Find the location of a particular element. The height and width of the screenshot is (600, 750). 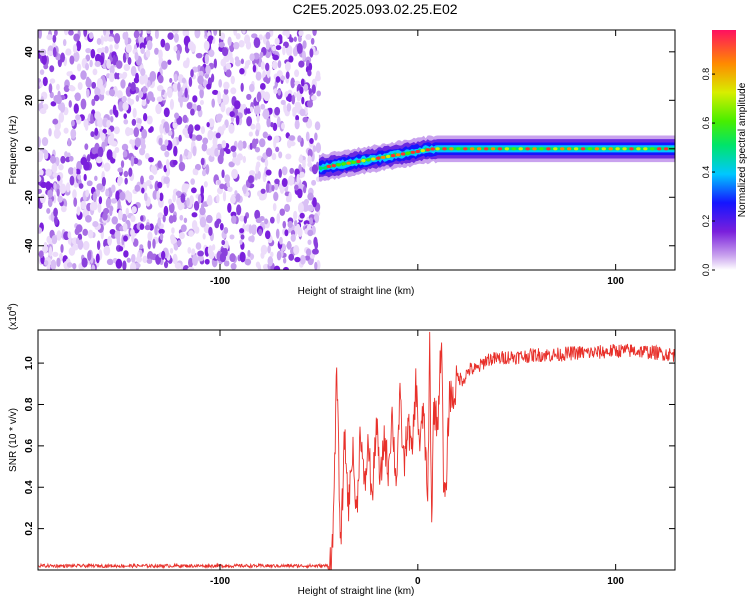

svg-text: (x104) is located at coordinates (13, 316).